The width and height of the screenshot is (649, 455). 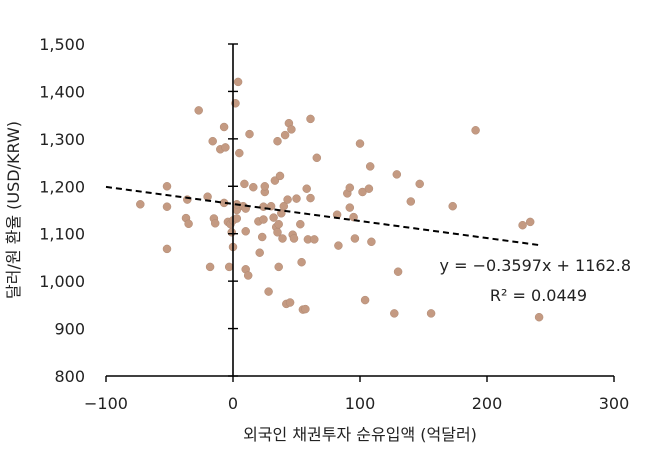 I want to click on y-tick-label: 1,200, so click(x=62, y=186).